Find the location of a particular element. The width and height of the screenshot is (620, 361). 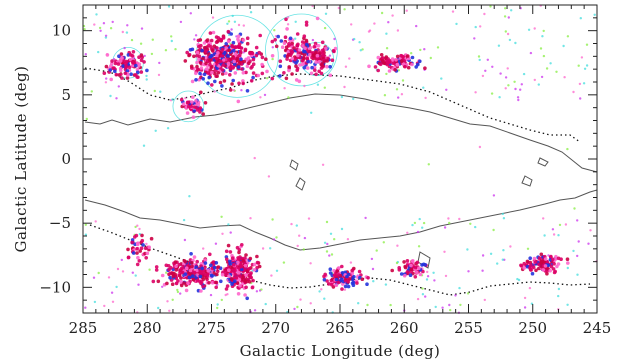

solid-contour is located at coordinates (543, 162).